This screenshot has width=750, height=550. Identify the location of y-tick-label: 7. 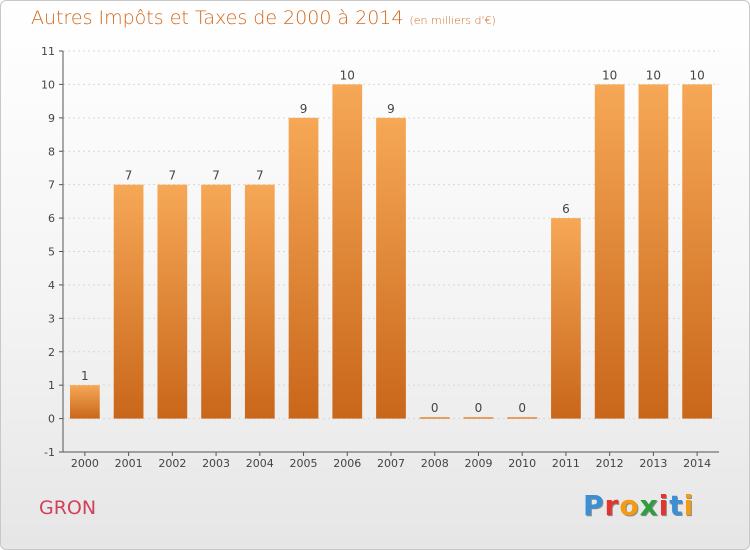
(51, 185).